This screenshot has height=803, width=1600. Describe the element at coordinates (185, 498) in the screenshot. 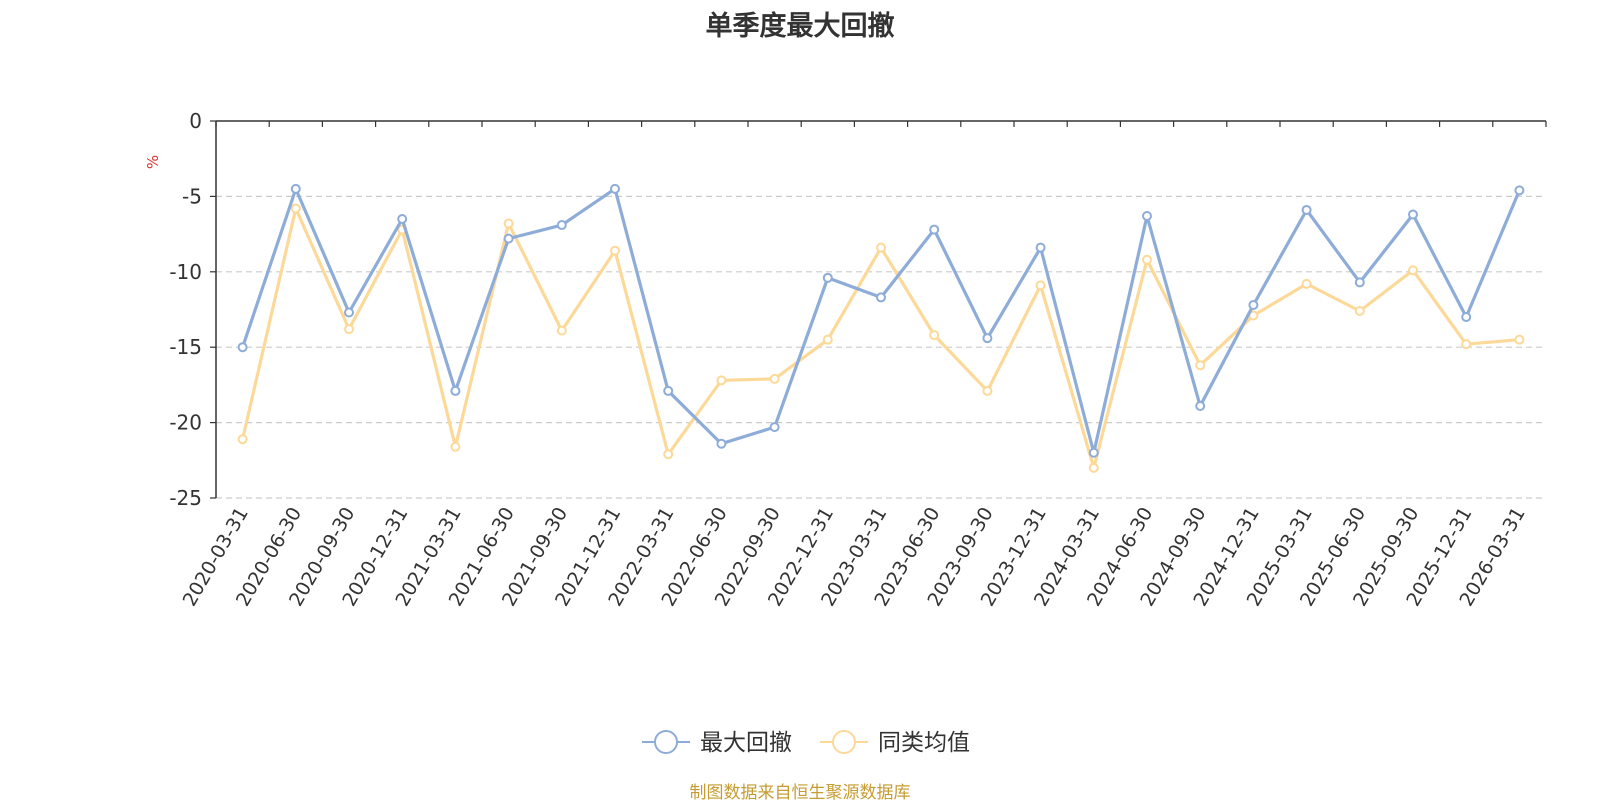

I see `y-tick-label: -25` at that location.